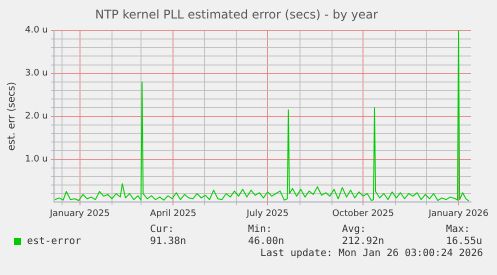 This screenshot has width=497, height=275. What do you see at coordinates (36, 73) in the screenshot?
I see `y-tick-label: 3.0 u` at bounding box center [36, 73].